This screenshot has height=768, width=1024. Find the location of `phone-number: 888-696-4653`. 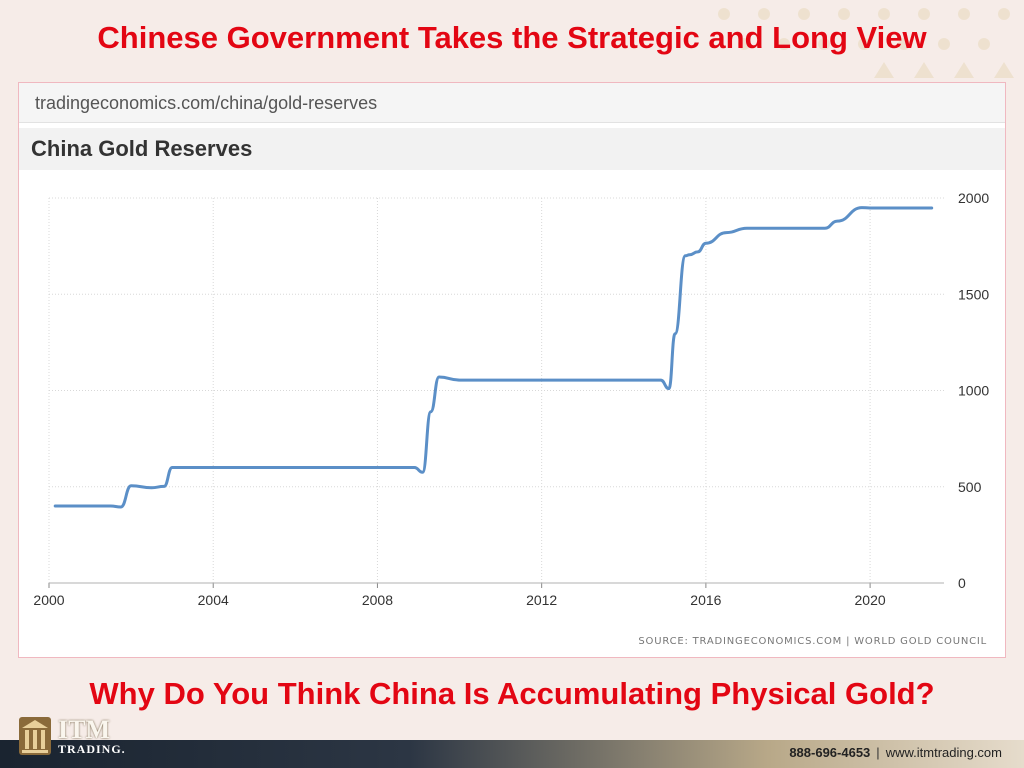

phone-number: 888-696-4653 is located at coordinates (830, 752).